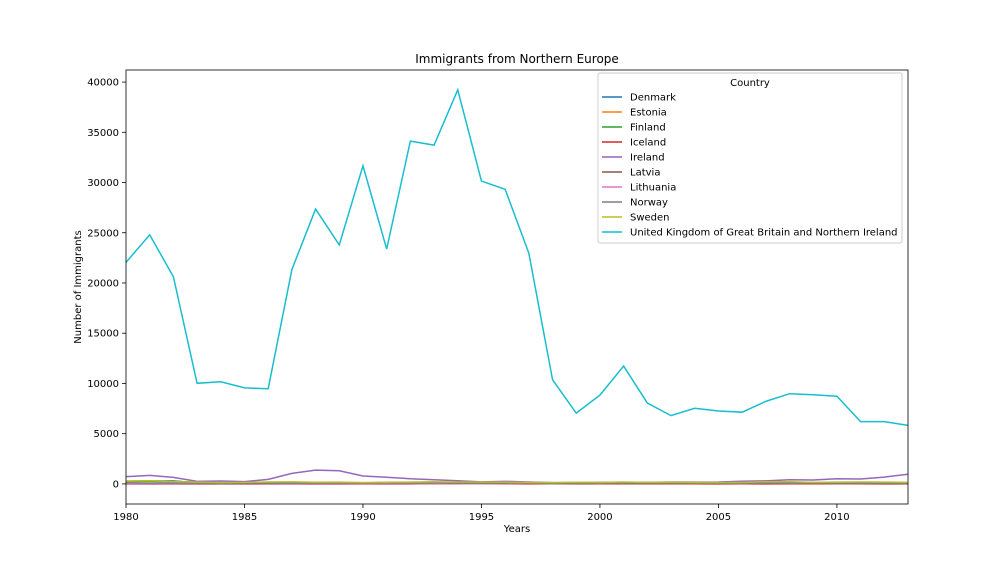 This screenshot has height=576, width=1008. I want to click on y-tick-label: 10000, so click(103, 384).